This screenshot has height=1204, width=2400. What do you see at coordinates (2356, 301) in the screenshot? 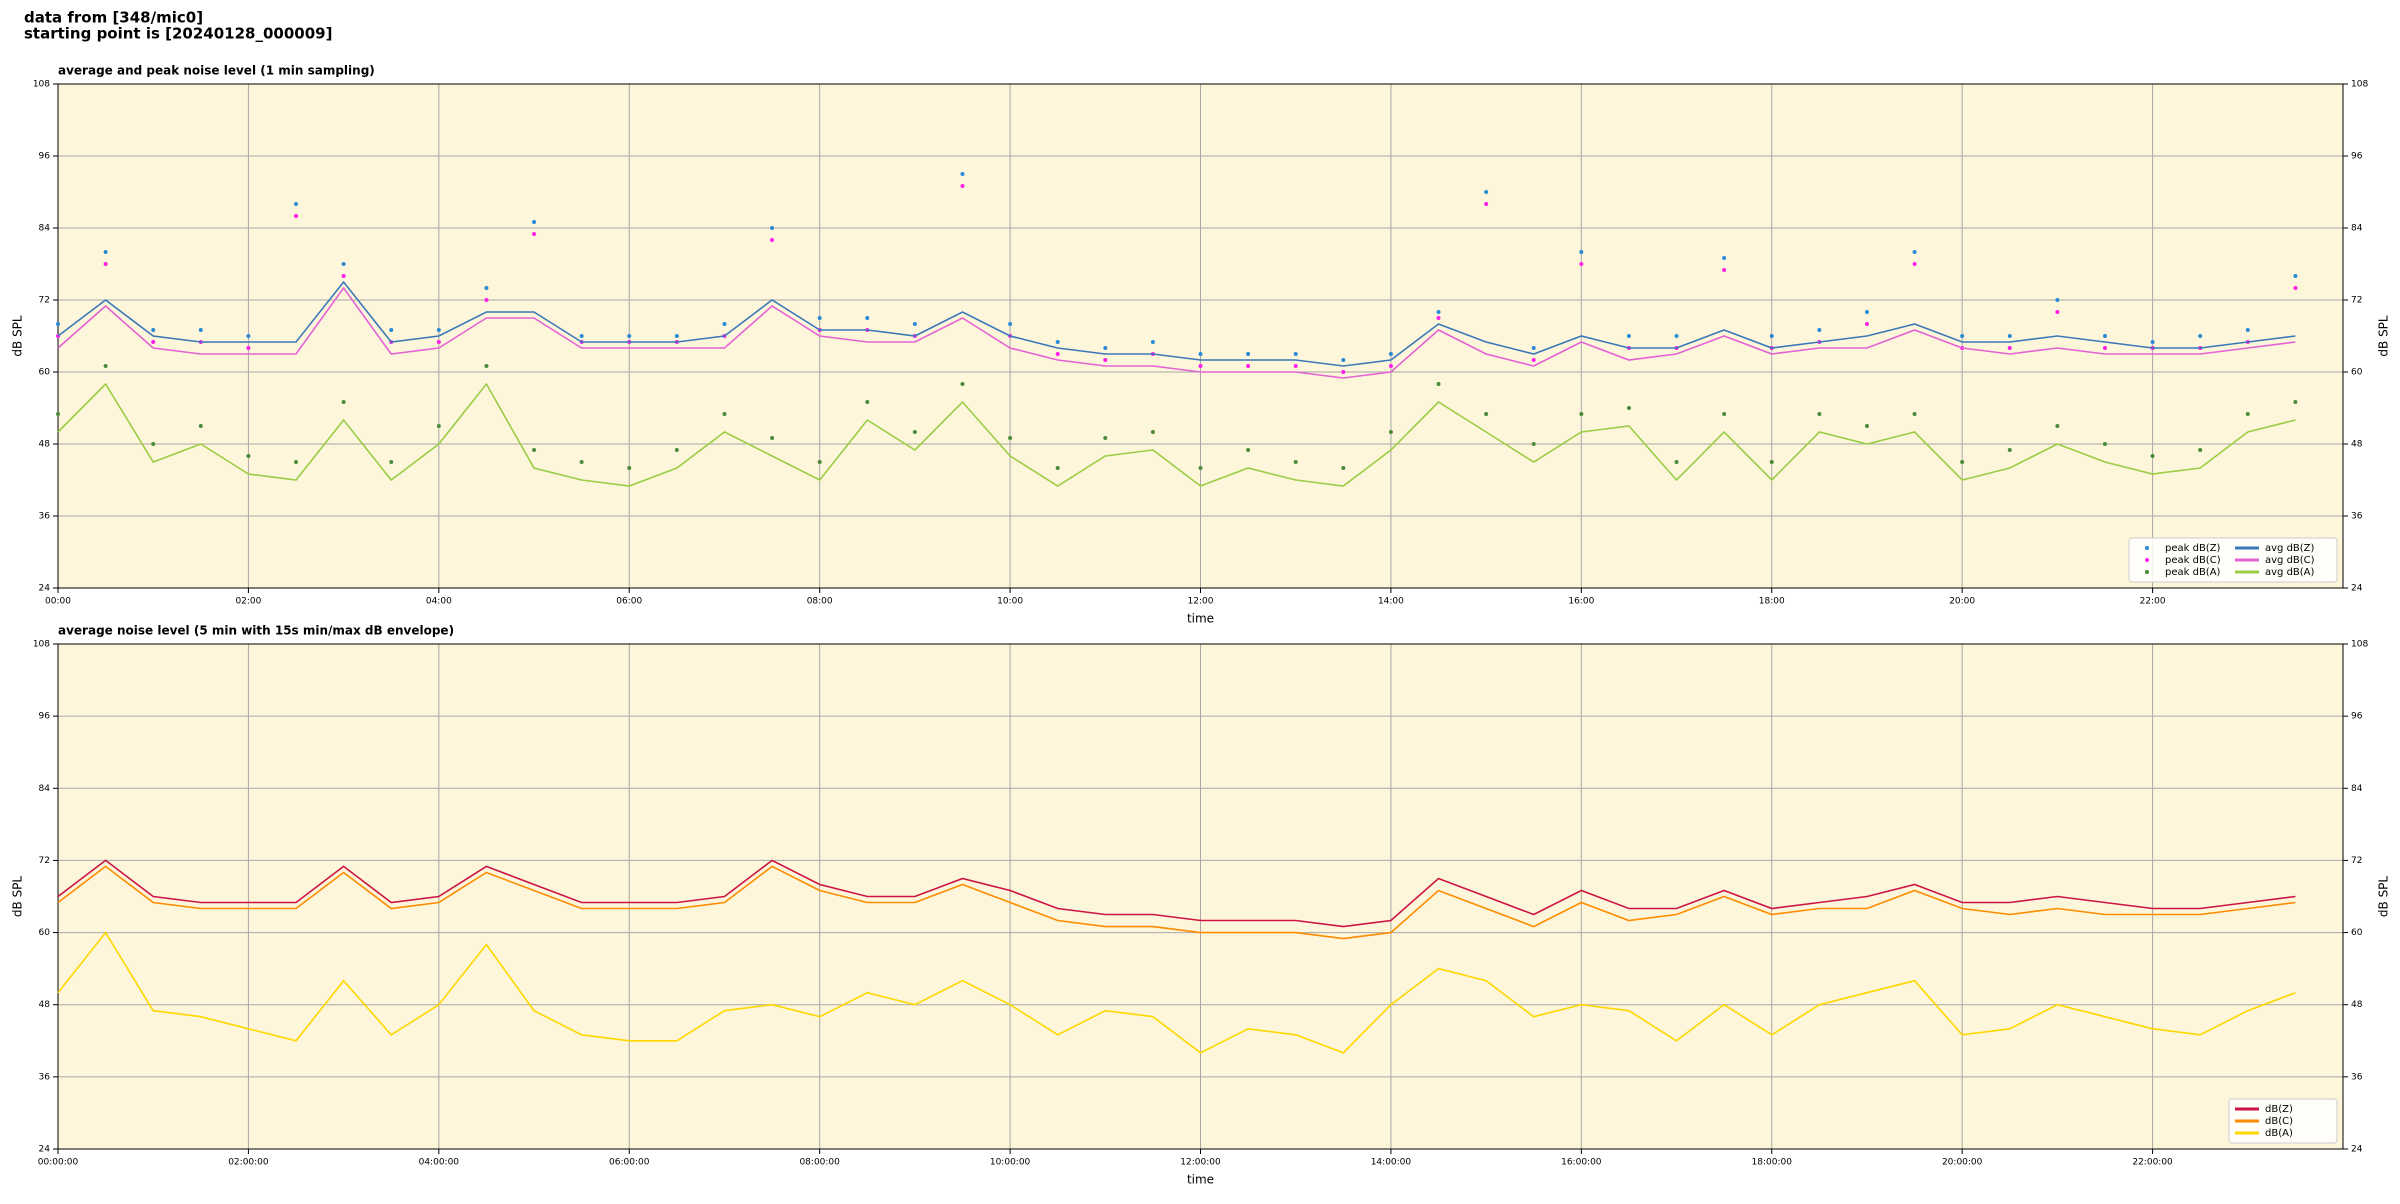
I see `y-tick-label: 72` at bounding box center [2356, 301].